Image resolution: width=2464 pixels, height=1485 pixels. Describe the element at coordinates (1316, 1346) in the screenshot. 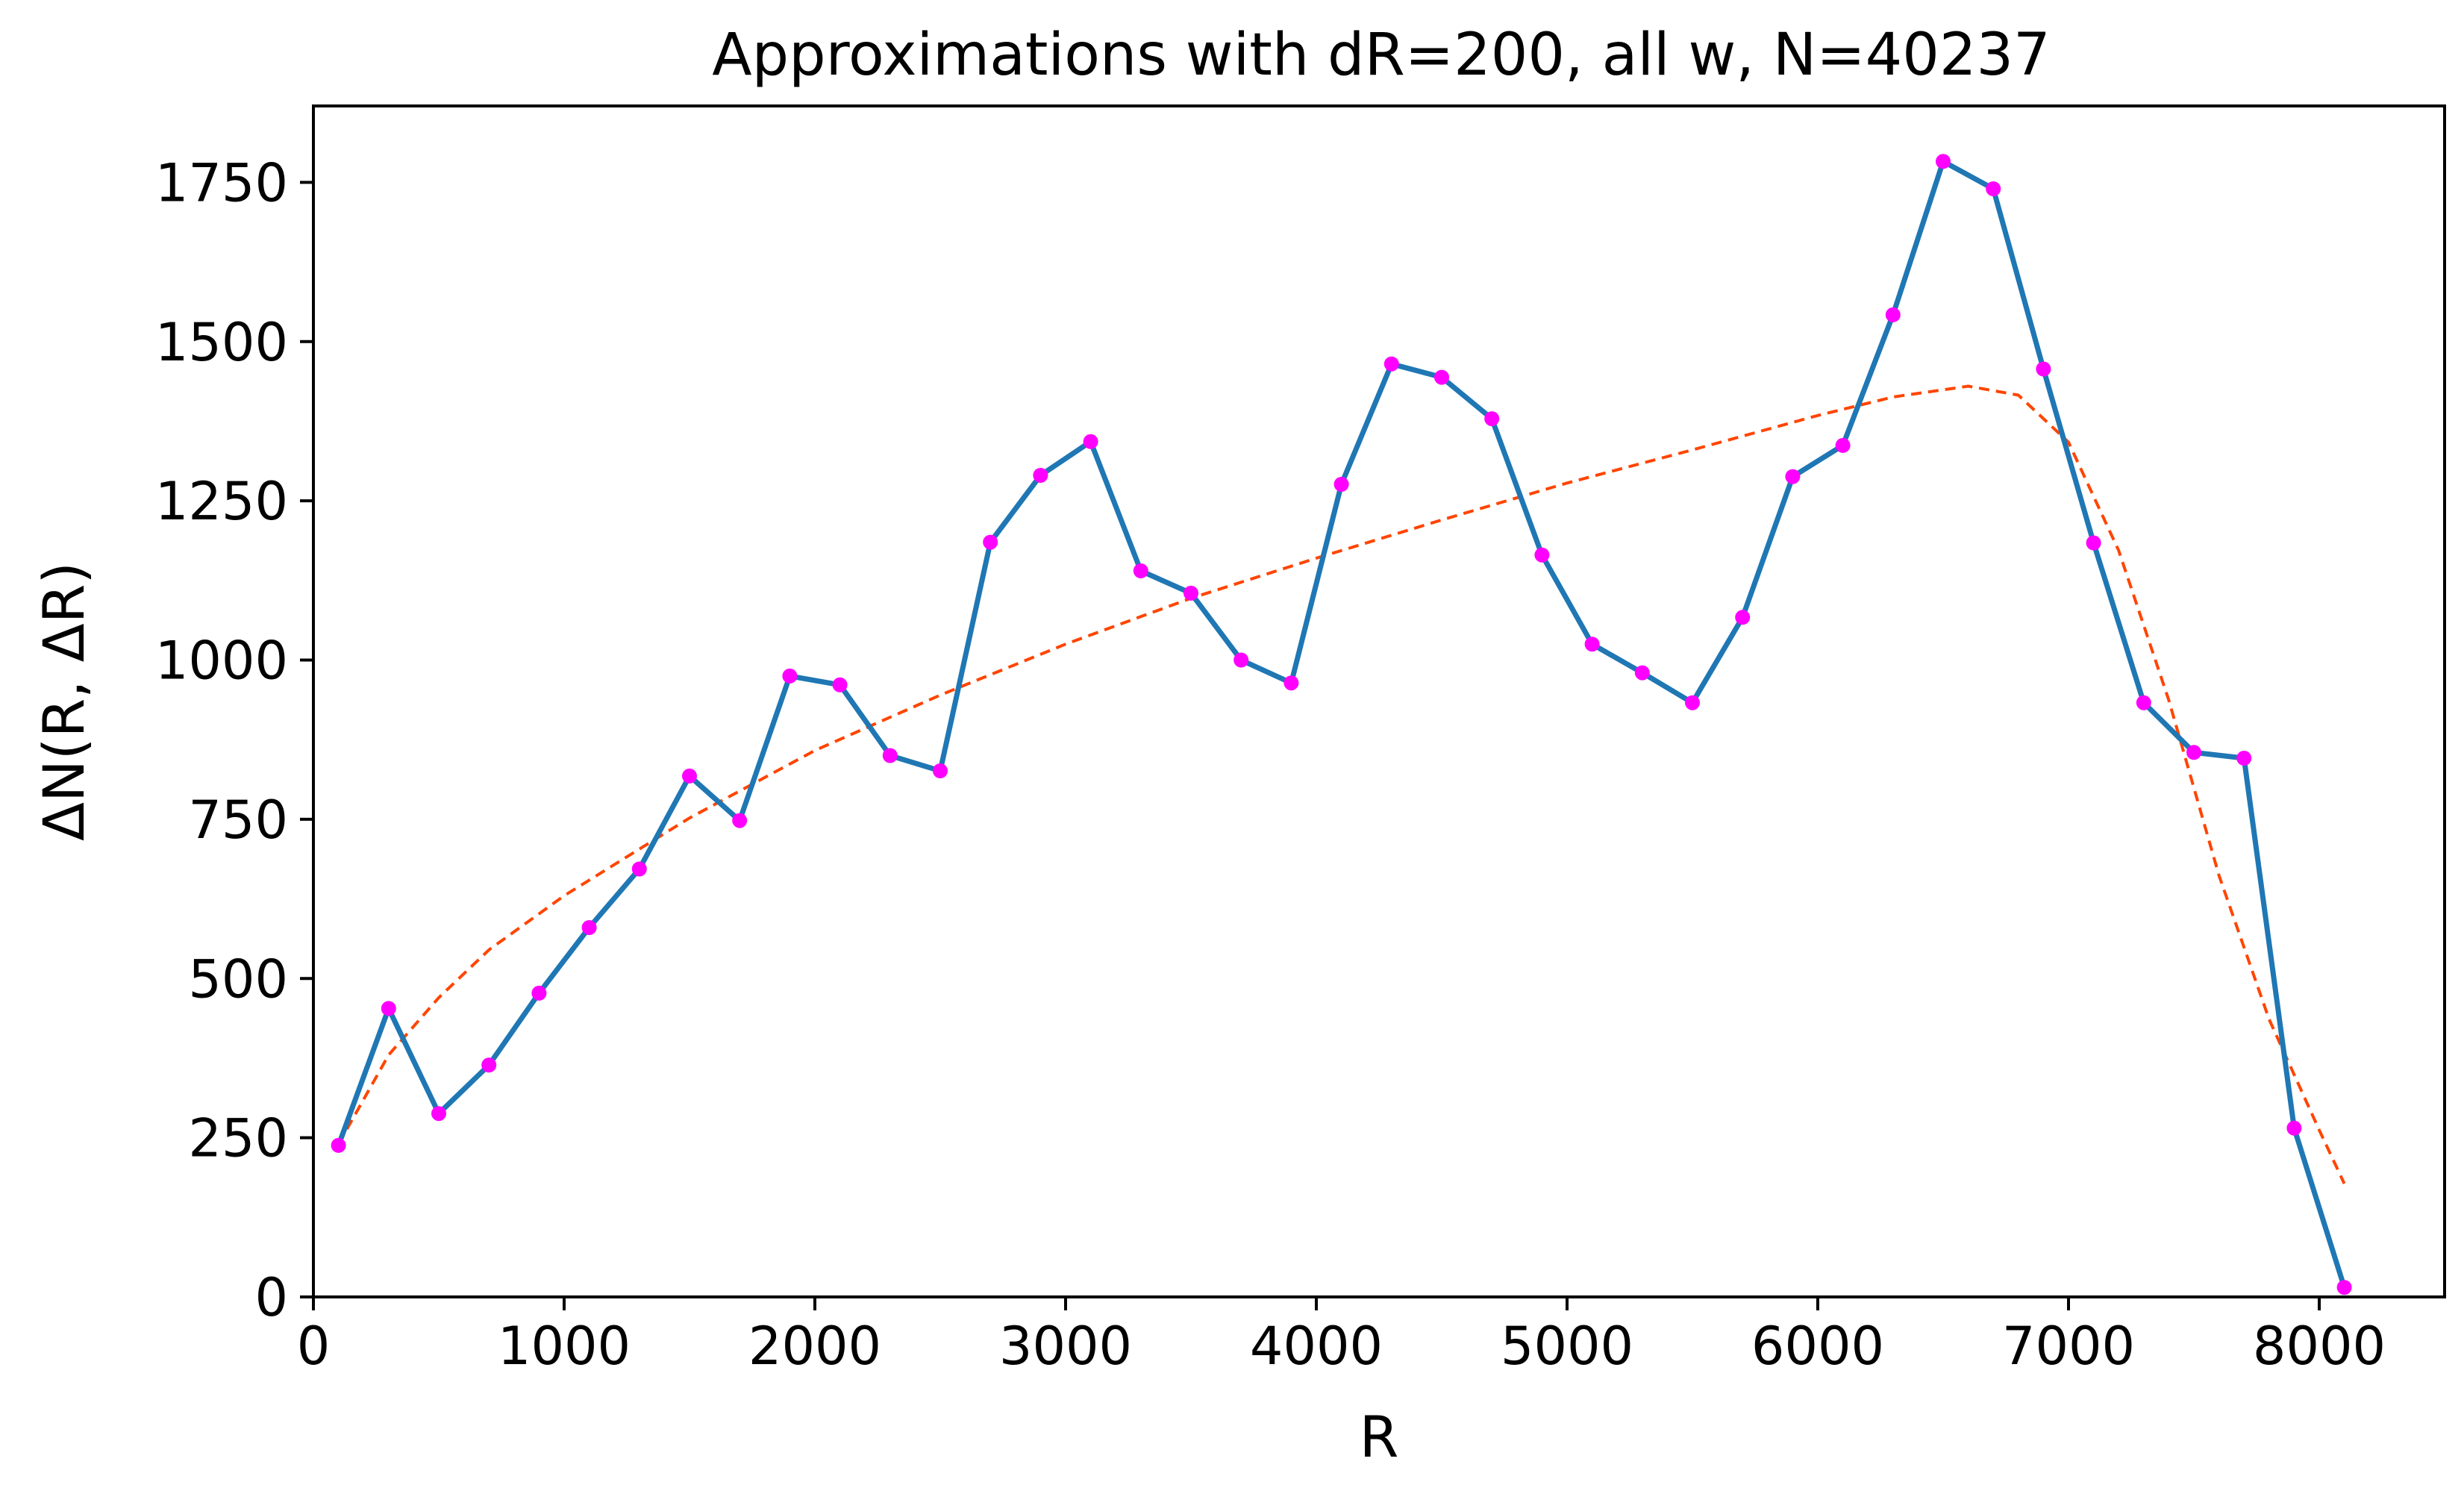

I see `x-tick-label: 4000` at that location.